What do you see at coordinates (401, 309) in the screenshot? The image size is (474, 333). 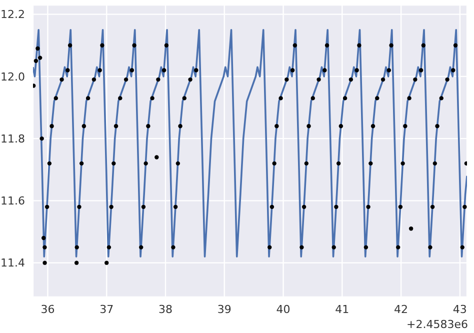 I see `x-tick-label: 42` at bounding box center [401, 309].